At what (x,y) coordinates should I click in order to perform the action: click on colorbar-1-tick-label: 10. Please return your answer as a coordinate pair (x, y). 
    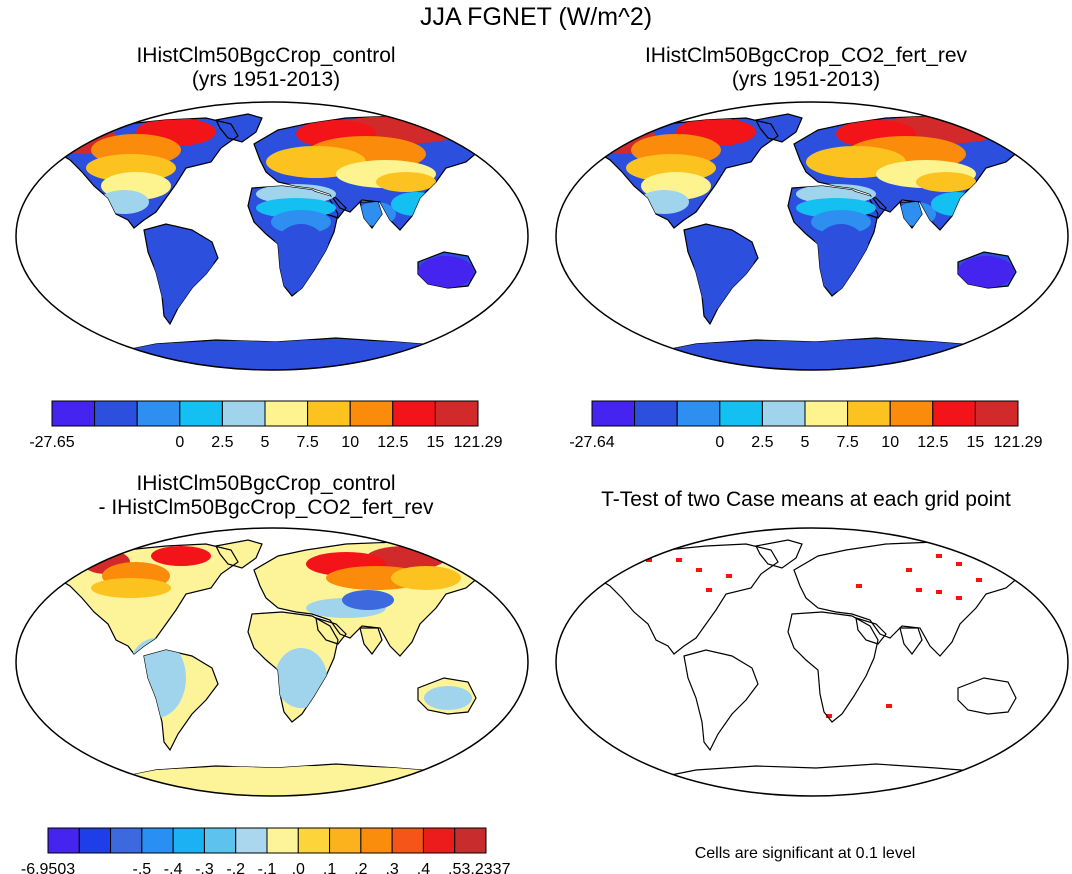
    Looking at the image, I should click on (350, 442).